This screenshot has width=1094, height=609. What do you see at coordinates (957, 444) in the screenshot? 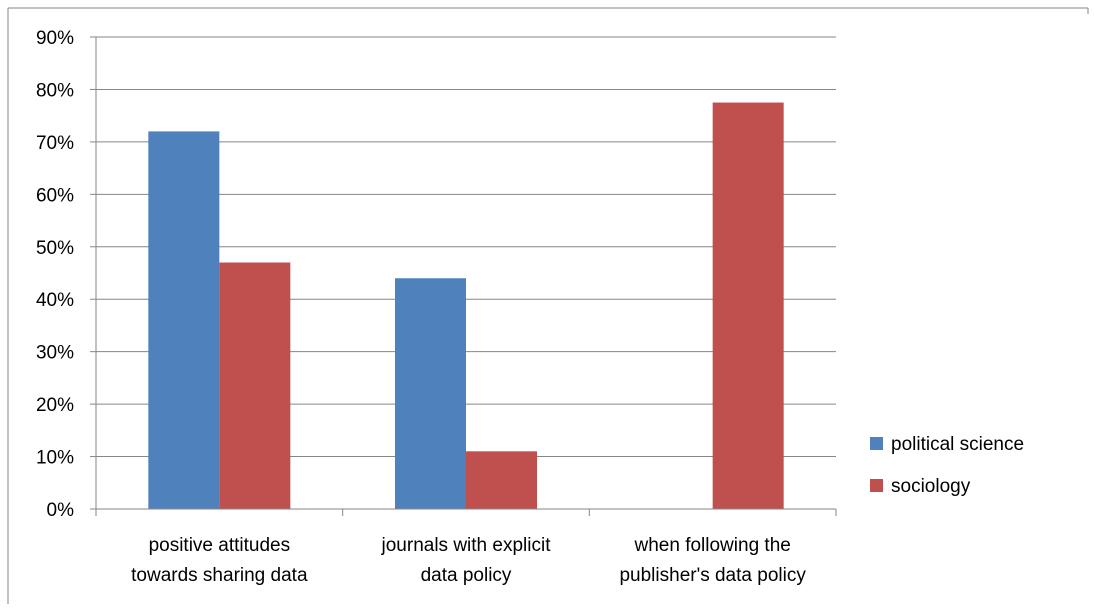
I see `legend-label: political science` at bounding box center [957, 444].